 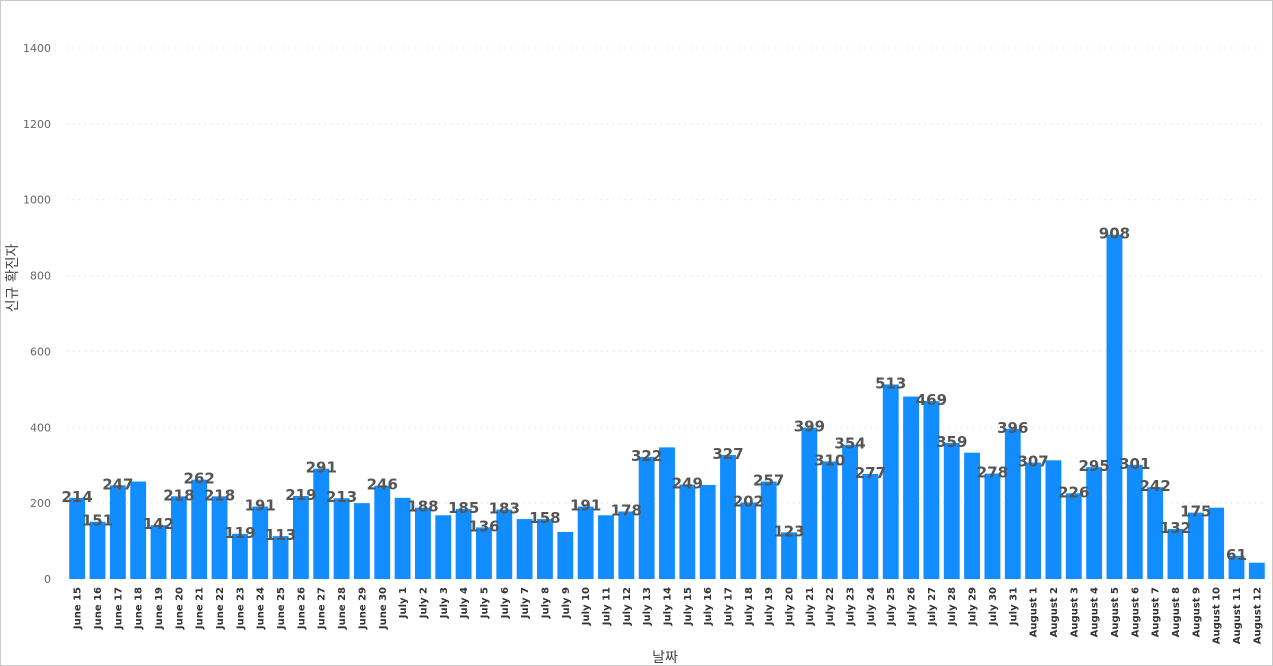 What do you see at coordinates (627, 606) in the screenshot?
I see `x-tick-label: July 12` at bounding box center [627, 606].